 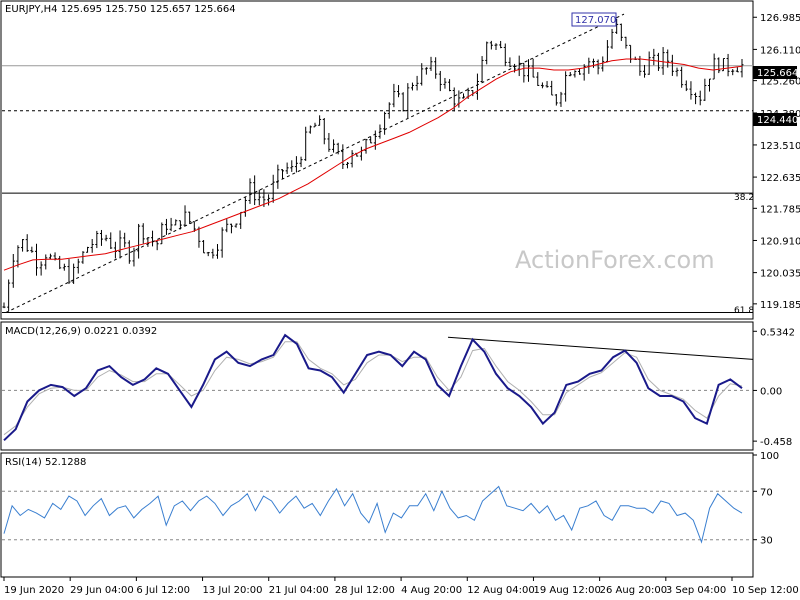 What do you see at coordinates (744, 198) in the screenshot?
I see `fib-382-label: 38.2` at bounding box center [744, 198].